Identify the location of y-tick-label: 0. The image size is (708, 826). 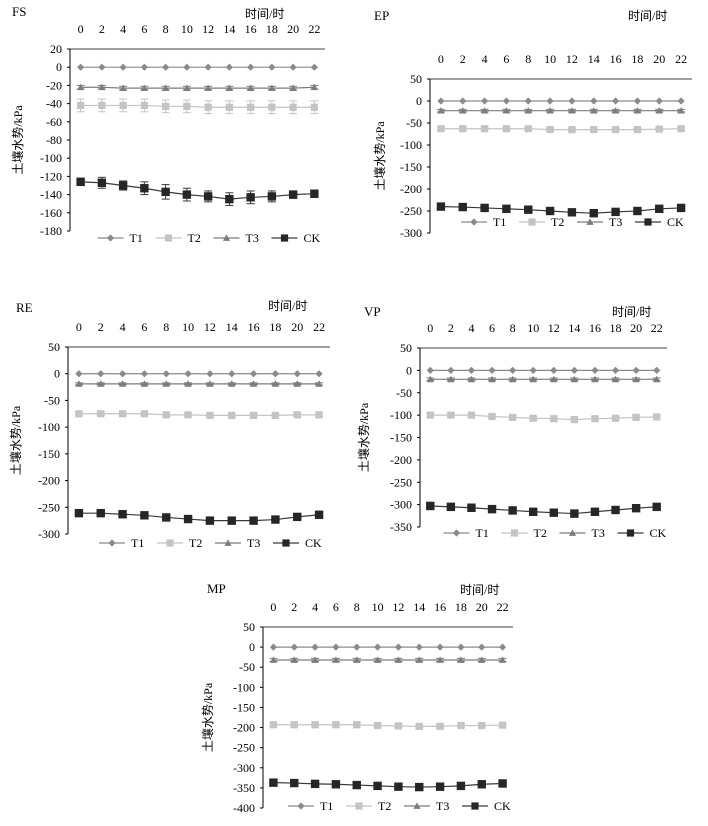
(59, 67).